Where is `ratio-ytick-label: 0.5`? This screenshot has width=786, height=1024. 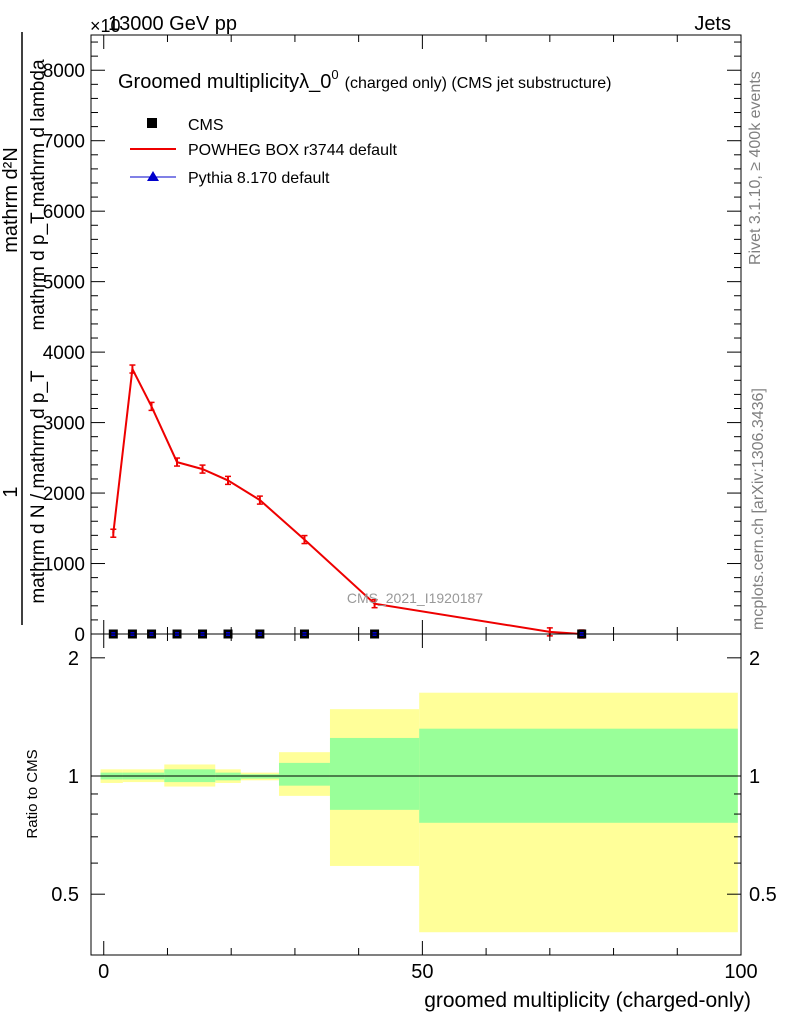
ratio-ytick-label: 0.5 is located at coordinates (65, 895).